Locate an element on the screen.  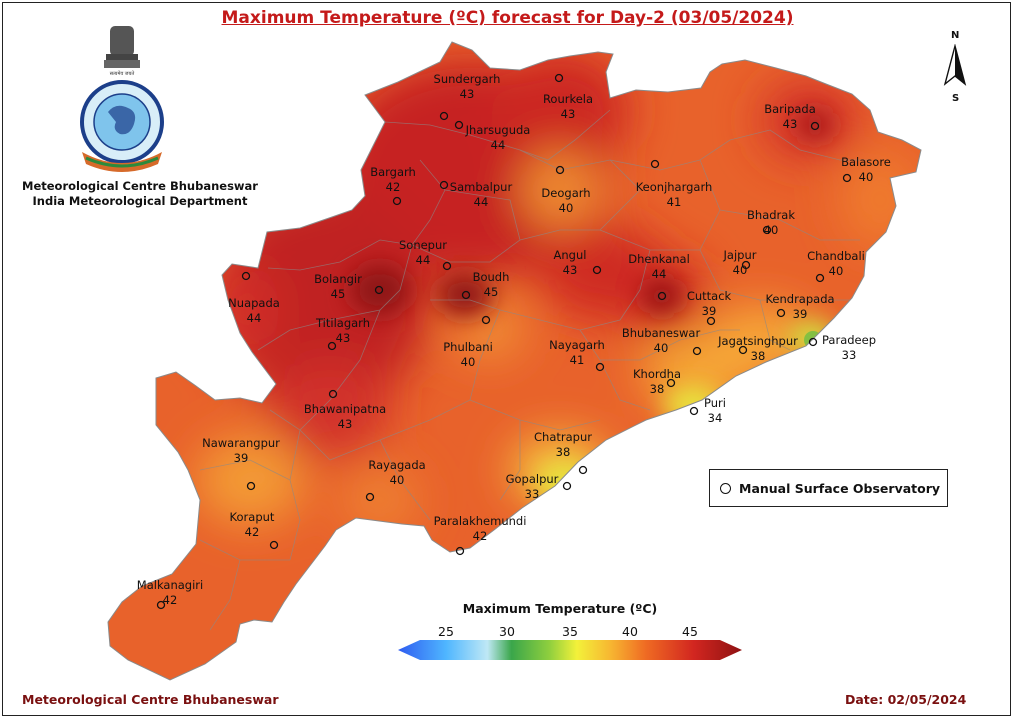
station-label: Jagatsinghpur 38 is located at coordinates (758, 349).